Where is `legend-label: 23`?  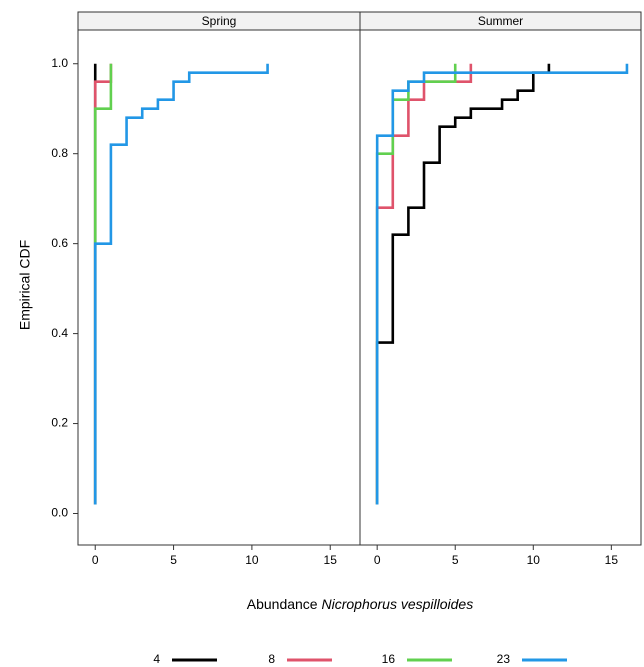 legend-label: 23 is located at coordinates (504, 659).